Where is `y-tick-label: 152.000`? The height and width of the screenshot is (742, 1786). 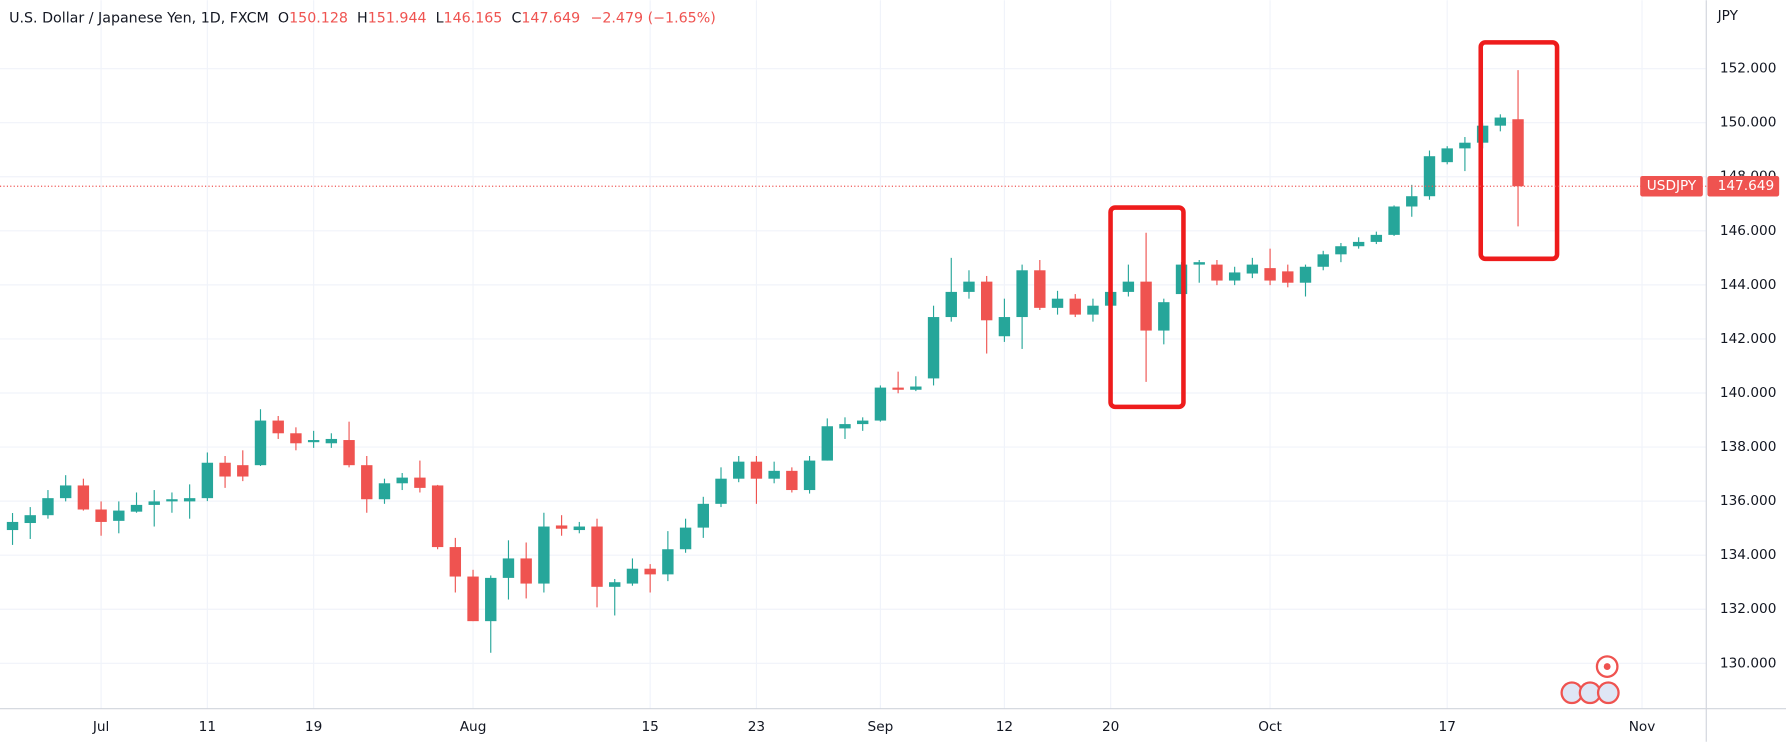 y-tick-label: 152.000 is located at coordinates (1748, 69).